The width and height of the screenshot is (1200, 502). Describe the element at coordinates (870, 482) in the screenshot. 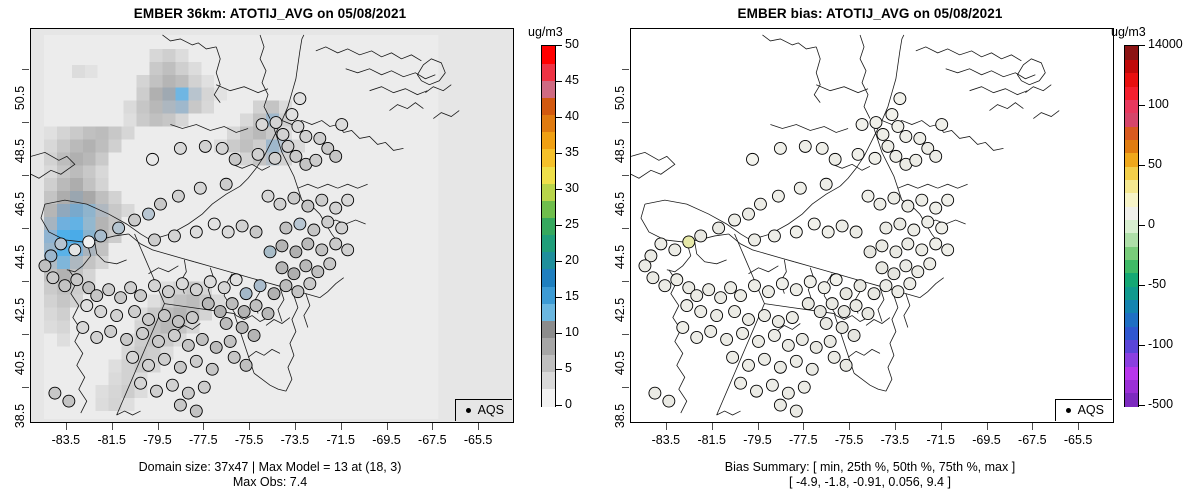

I see `footer-line-2: [ -4.9, -1.8, -0.91, 0.056, 9.4 ]` at that location.